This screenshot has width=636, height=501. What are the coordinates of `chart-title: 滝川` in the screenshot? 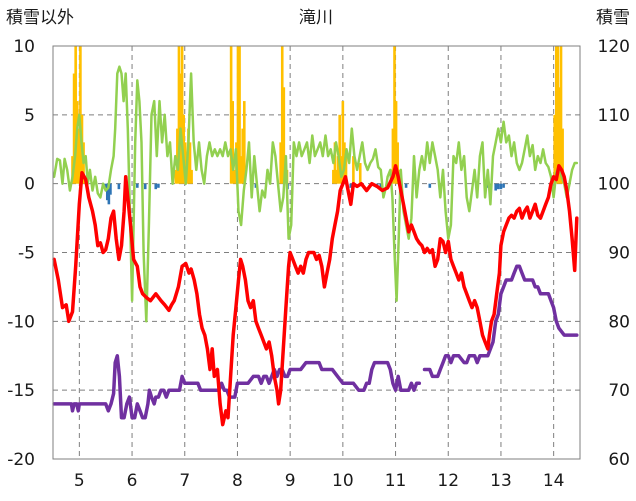 It's located at (316, 18).